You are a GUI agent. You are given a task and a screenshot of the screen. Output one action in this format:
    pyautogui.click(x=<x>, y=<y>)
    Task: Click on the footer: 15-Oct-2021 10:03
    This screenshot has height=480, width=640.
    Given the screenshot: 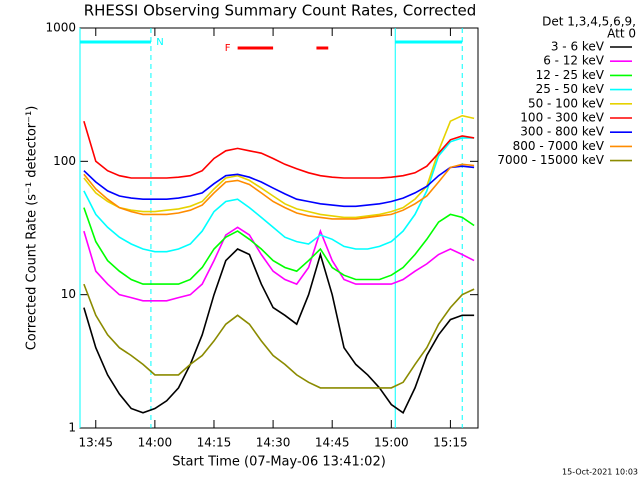 What is the action you would take?
    pyautogui.click(x=600, y=472)
    